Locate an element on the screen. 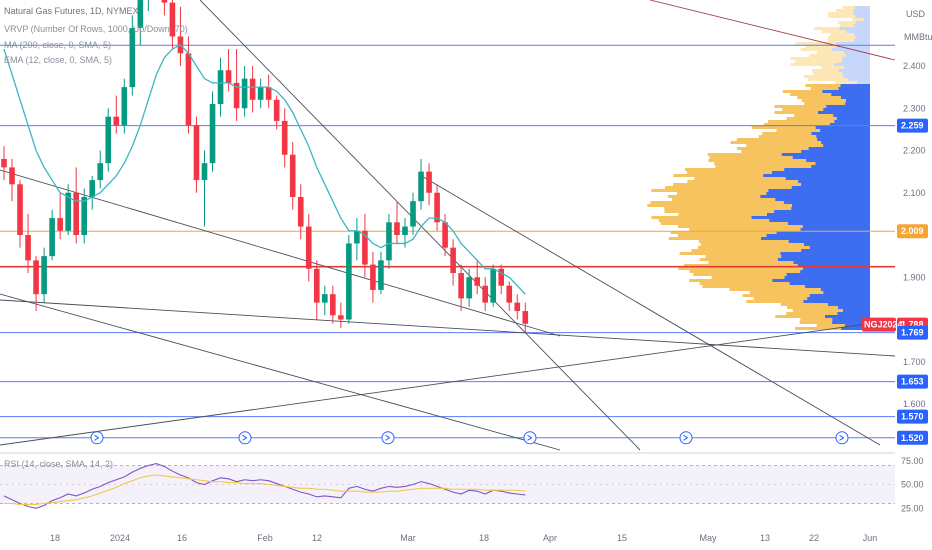 This screenshot has width=932, height=550. legend-ema: EMA (12, close, 0, SMA, 5) is located at coordinates (58, 60).